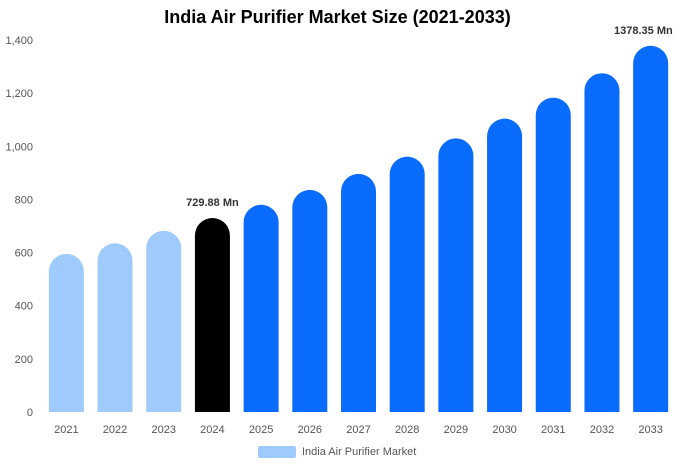 The width and height of the screenshot is (675, 469). Describe the element at coordinates (19, 227) in the screenshot. I see `y-axis: 0 200 400 600 800 1,000 1,200 1,400` at that location.